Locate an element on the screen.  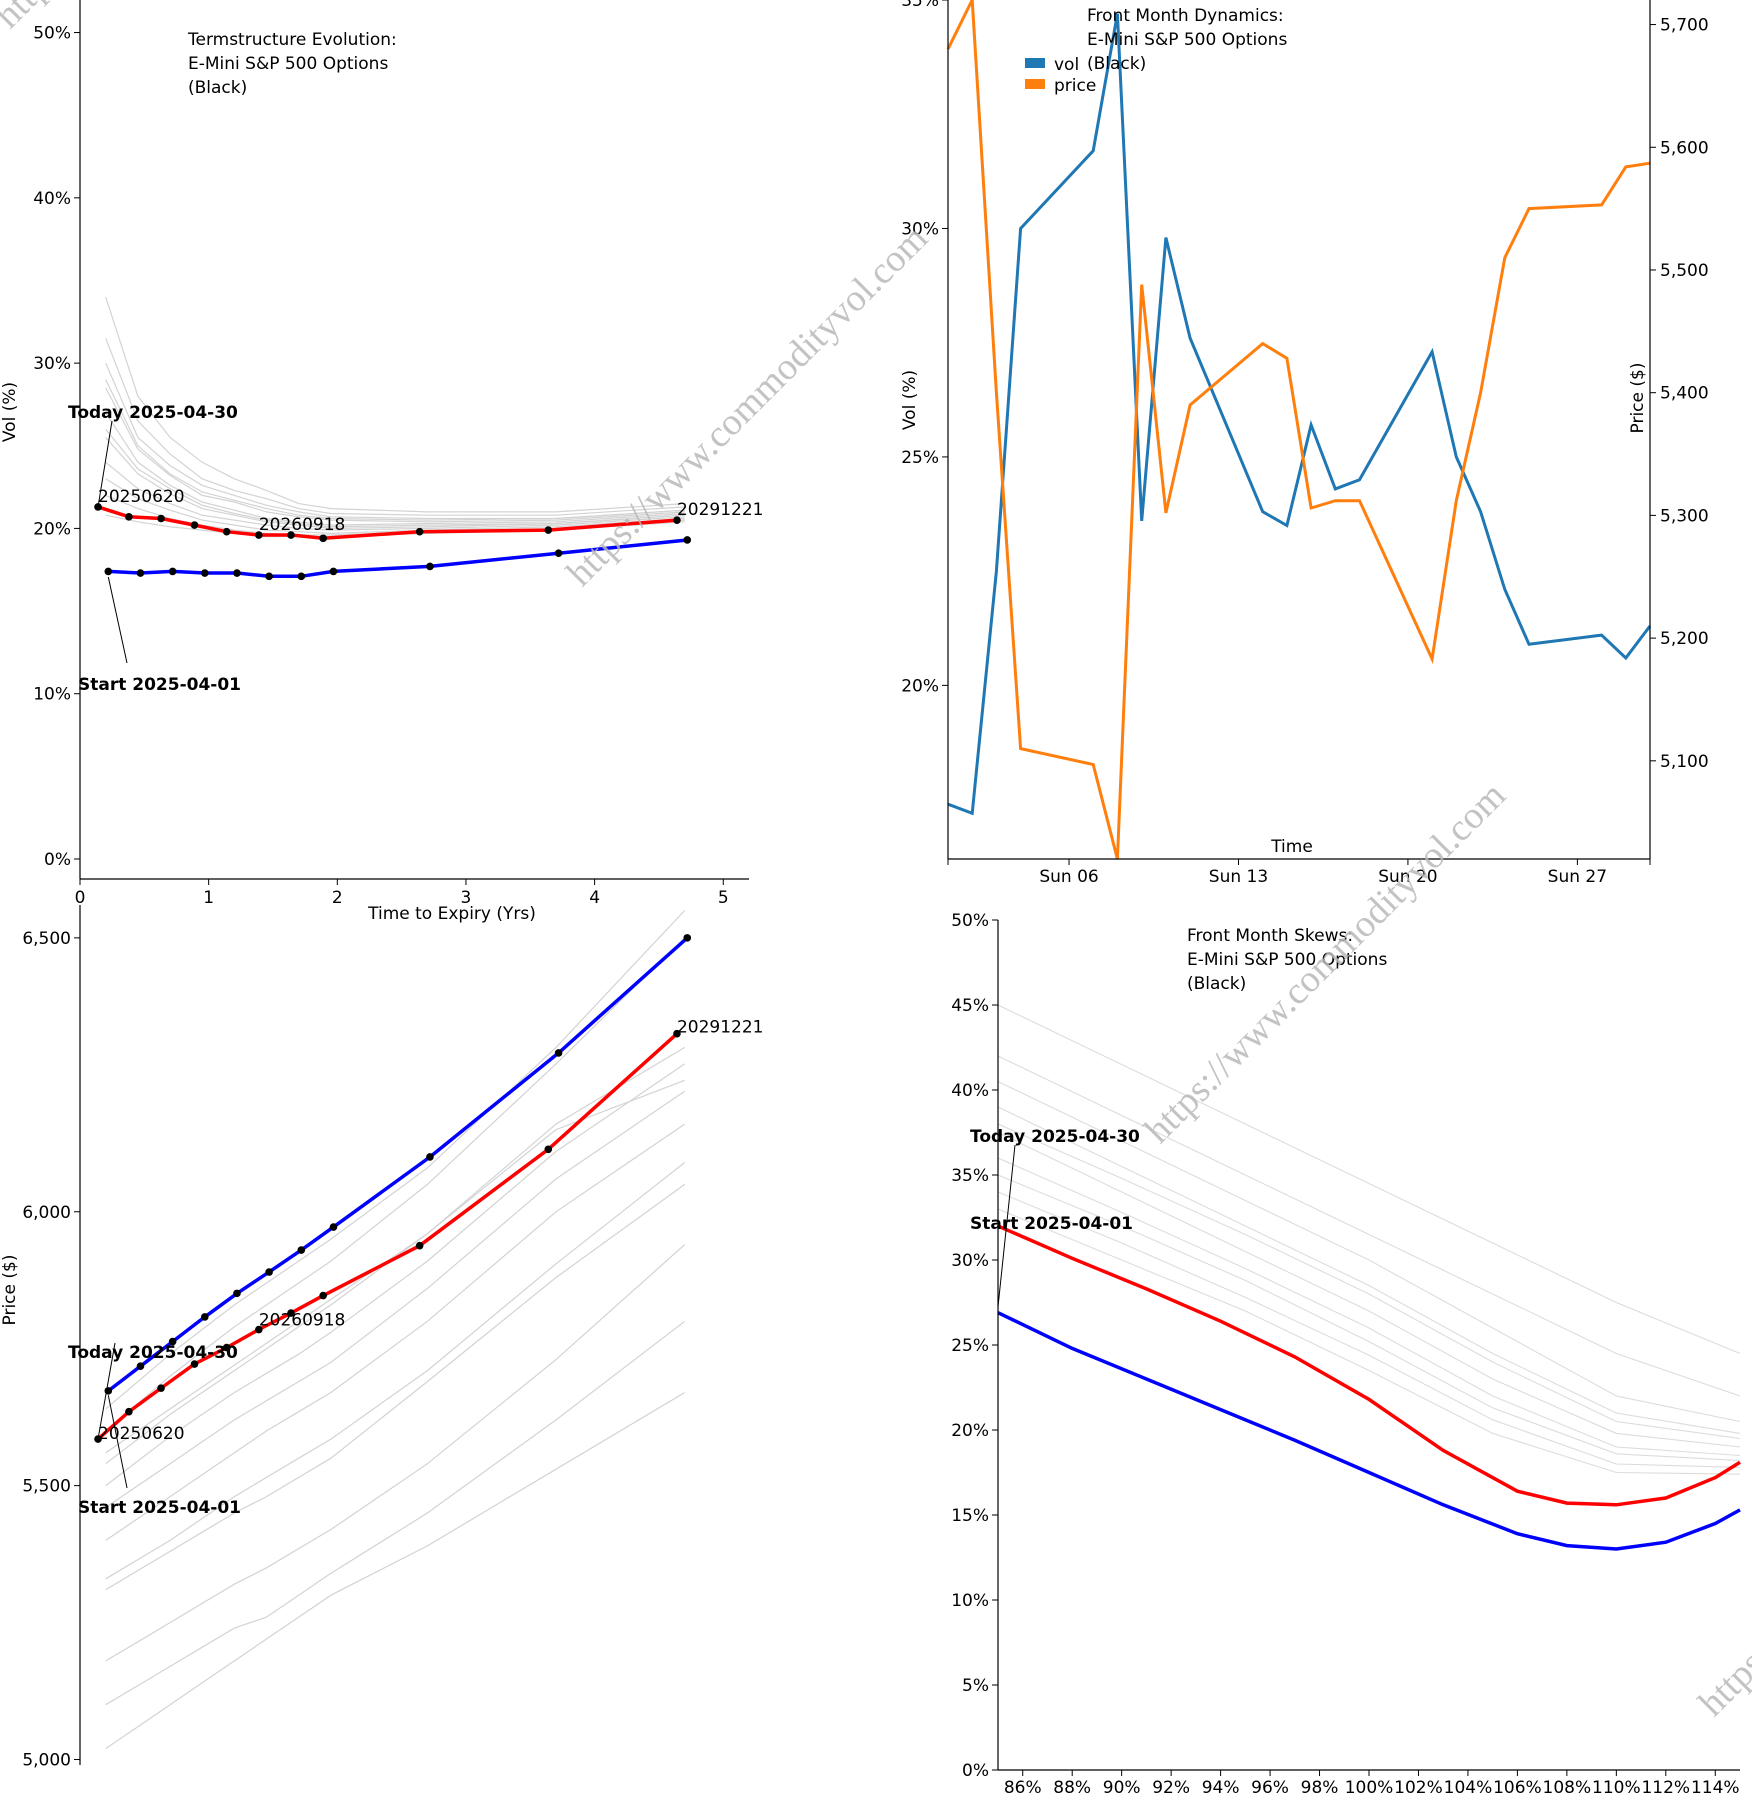
x-tick-label: 90% is located at coordinates (1122, 1788).